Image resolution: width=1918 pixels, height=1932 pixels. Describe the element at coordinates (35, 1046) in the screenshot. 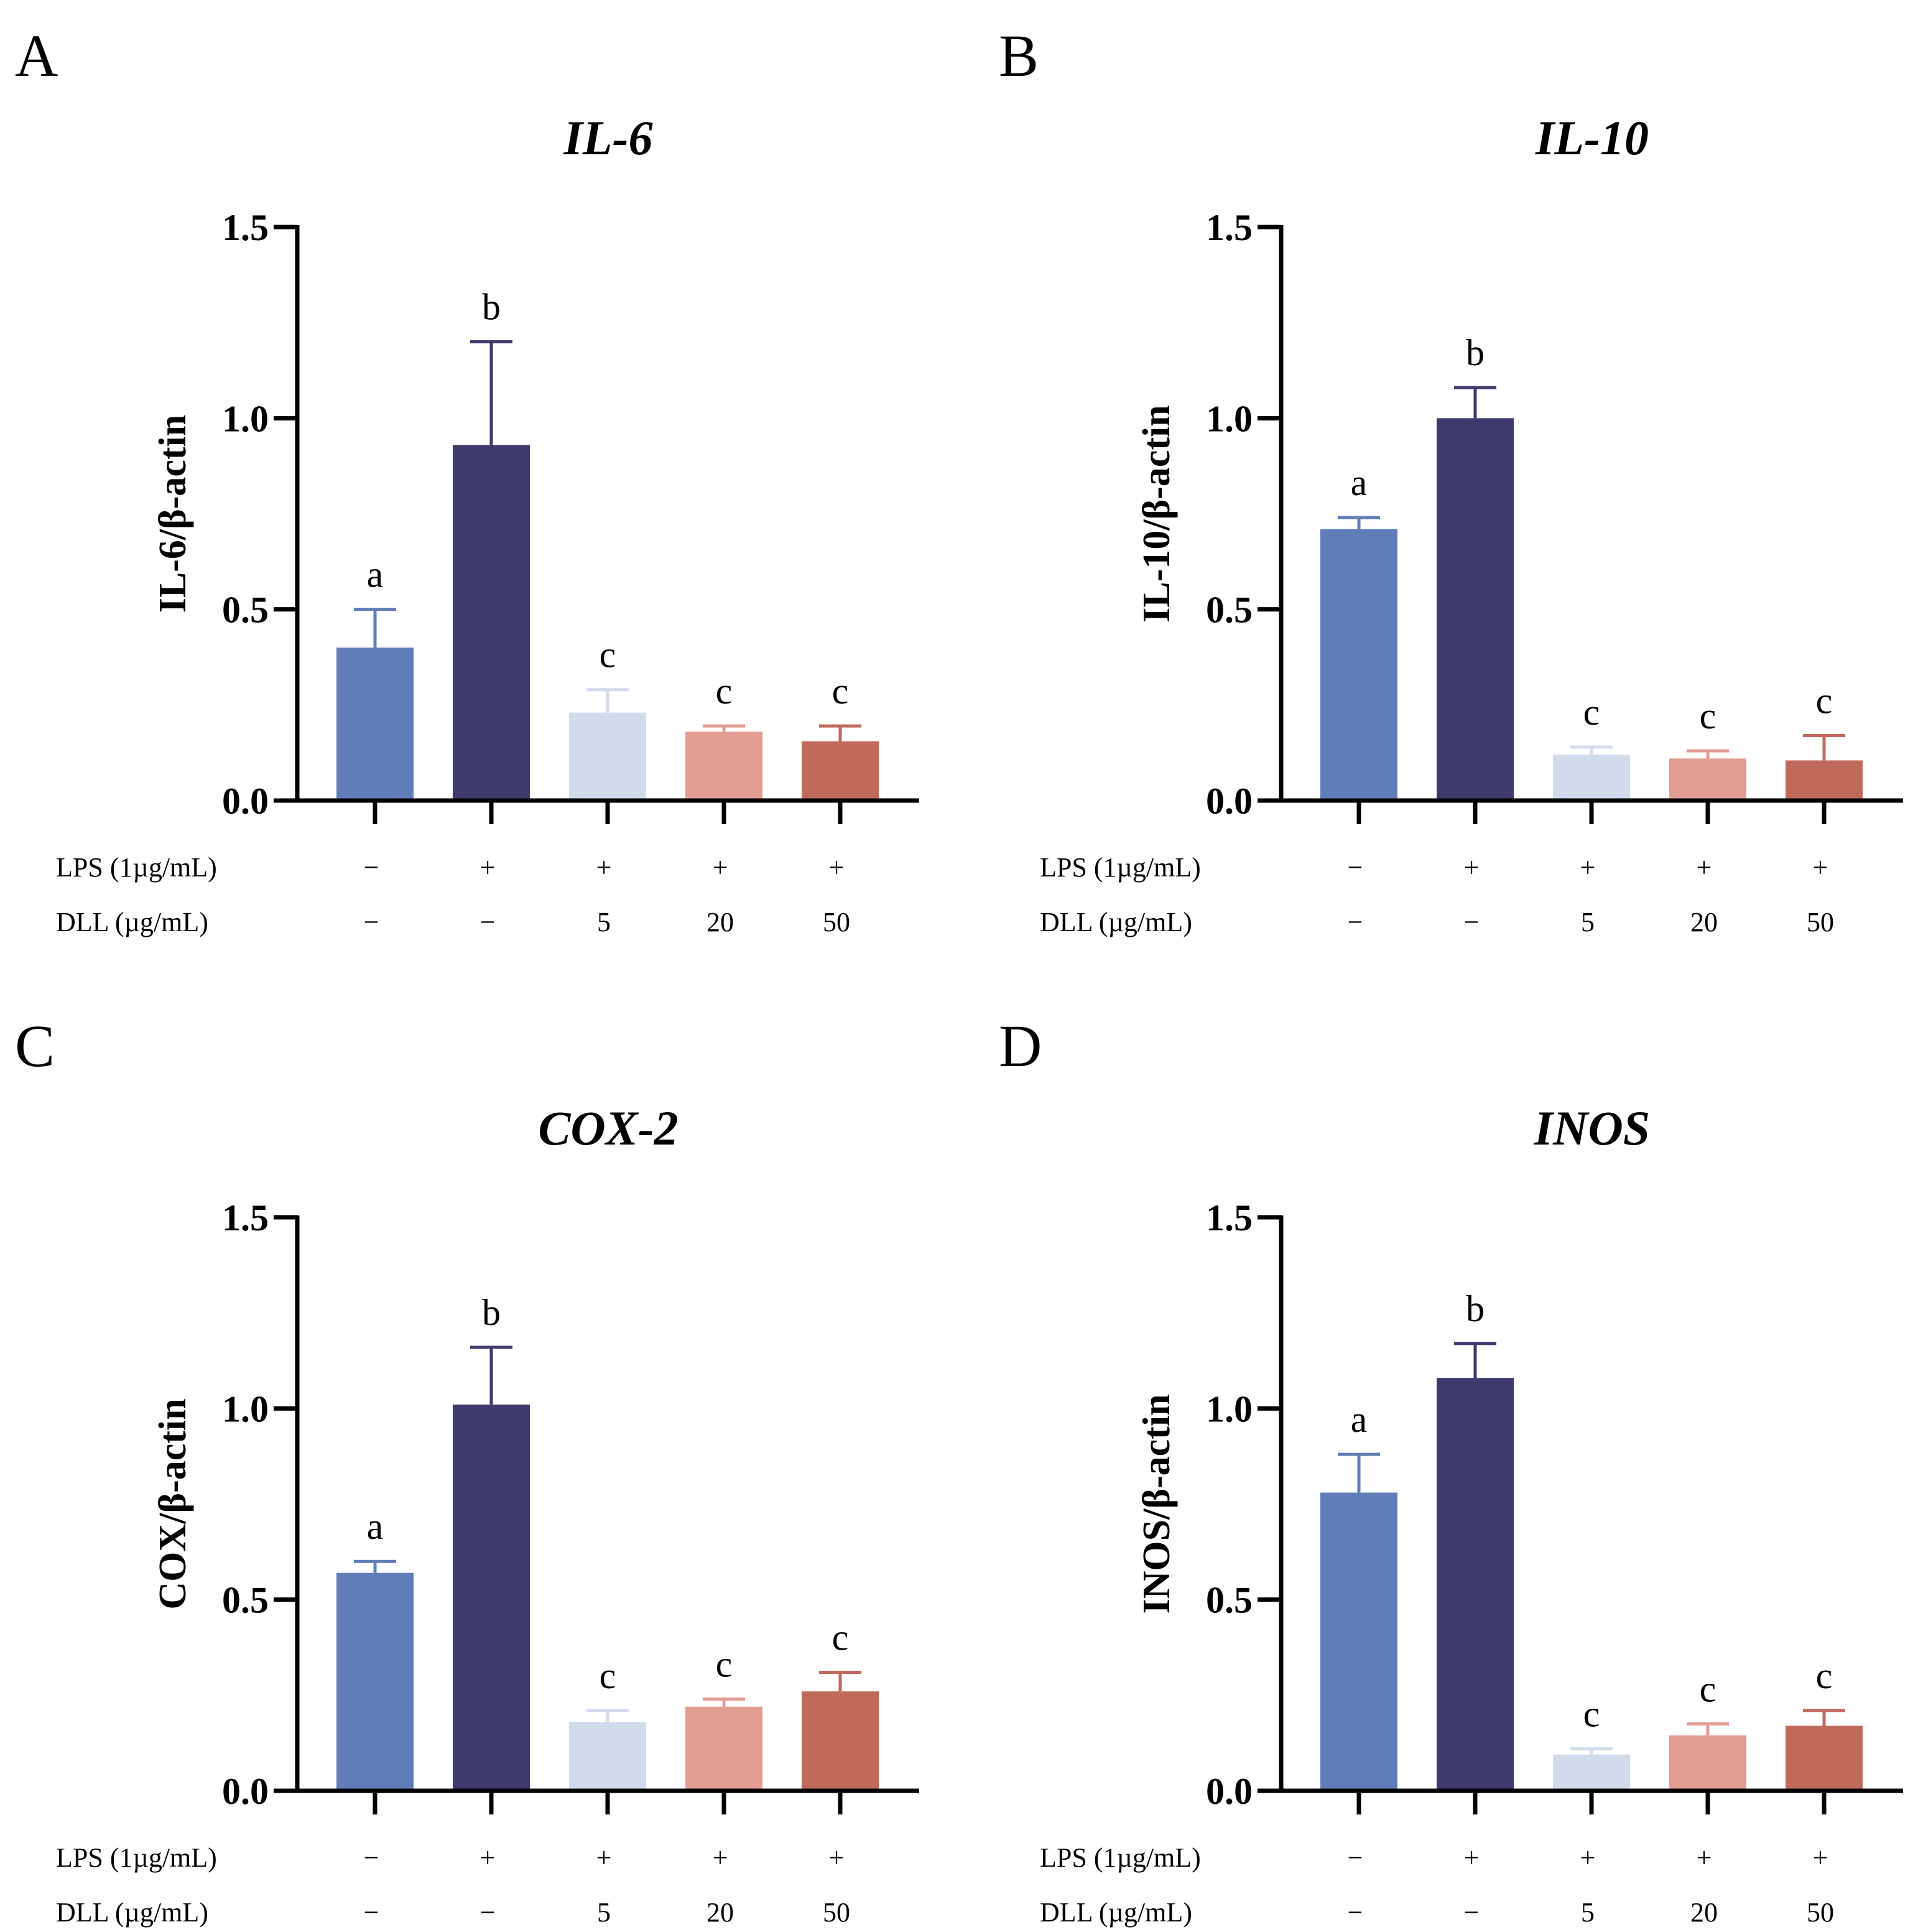

I see `panel-letter: C` at that location.